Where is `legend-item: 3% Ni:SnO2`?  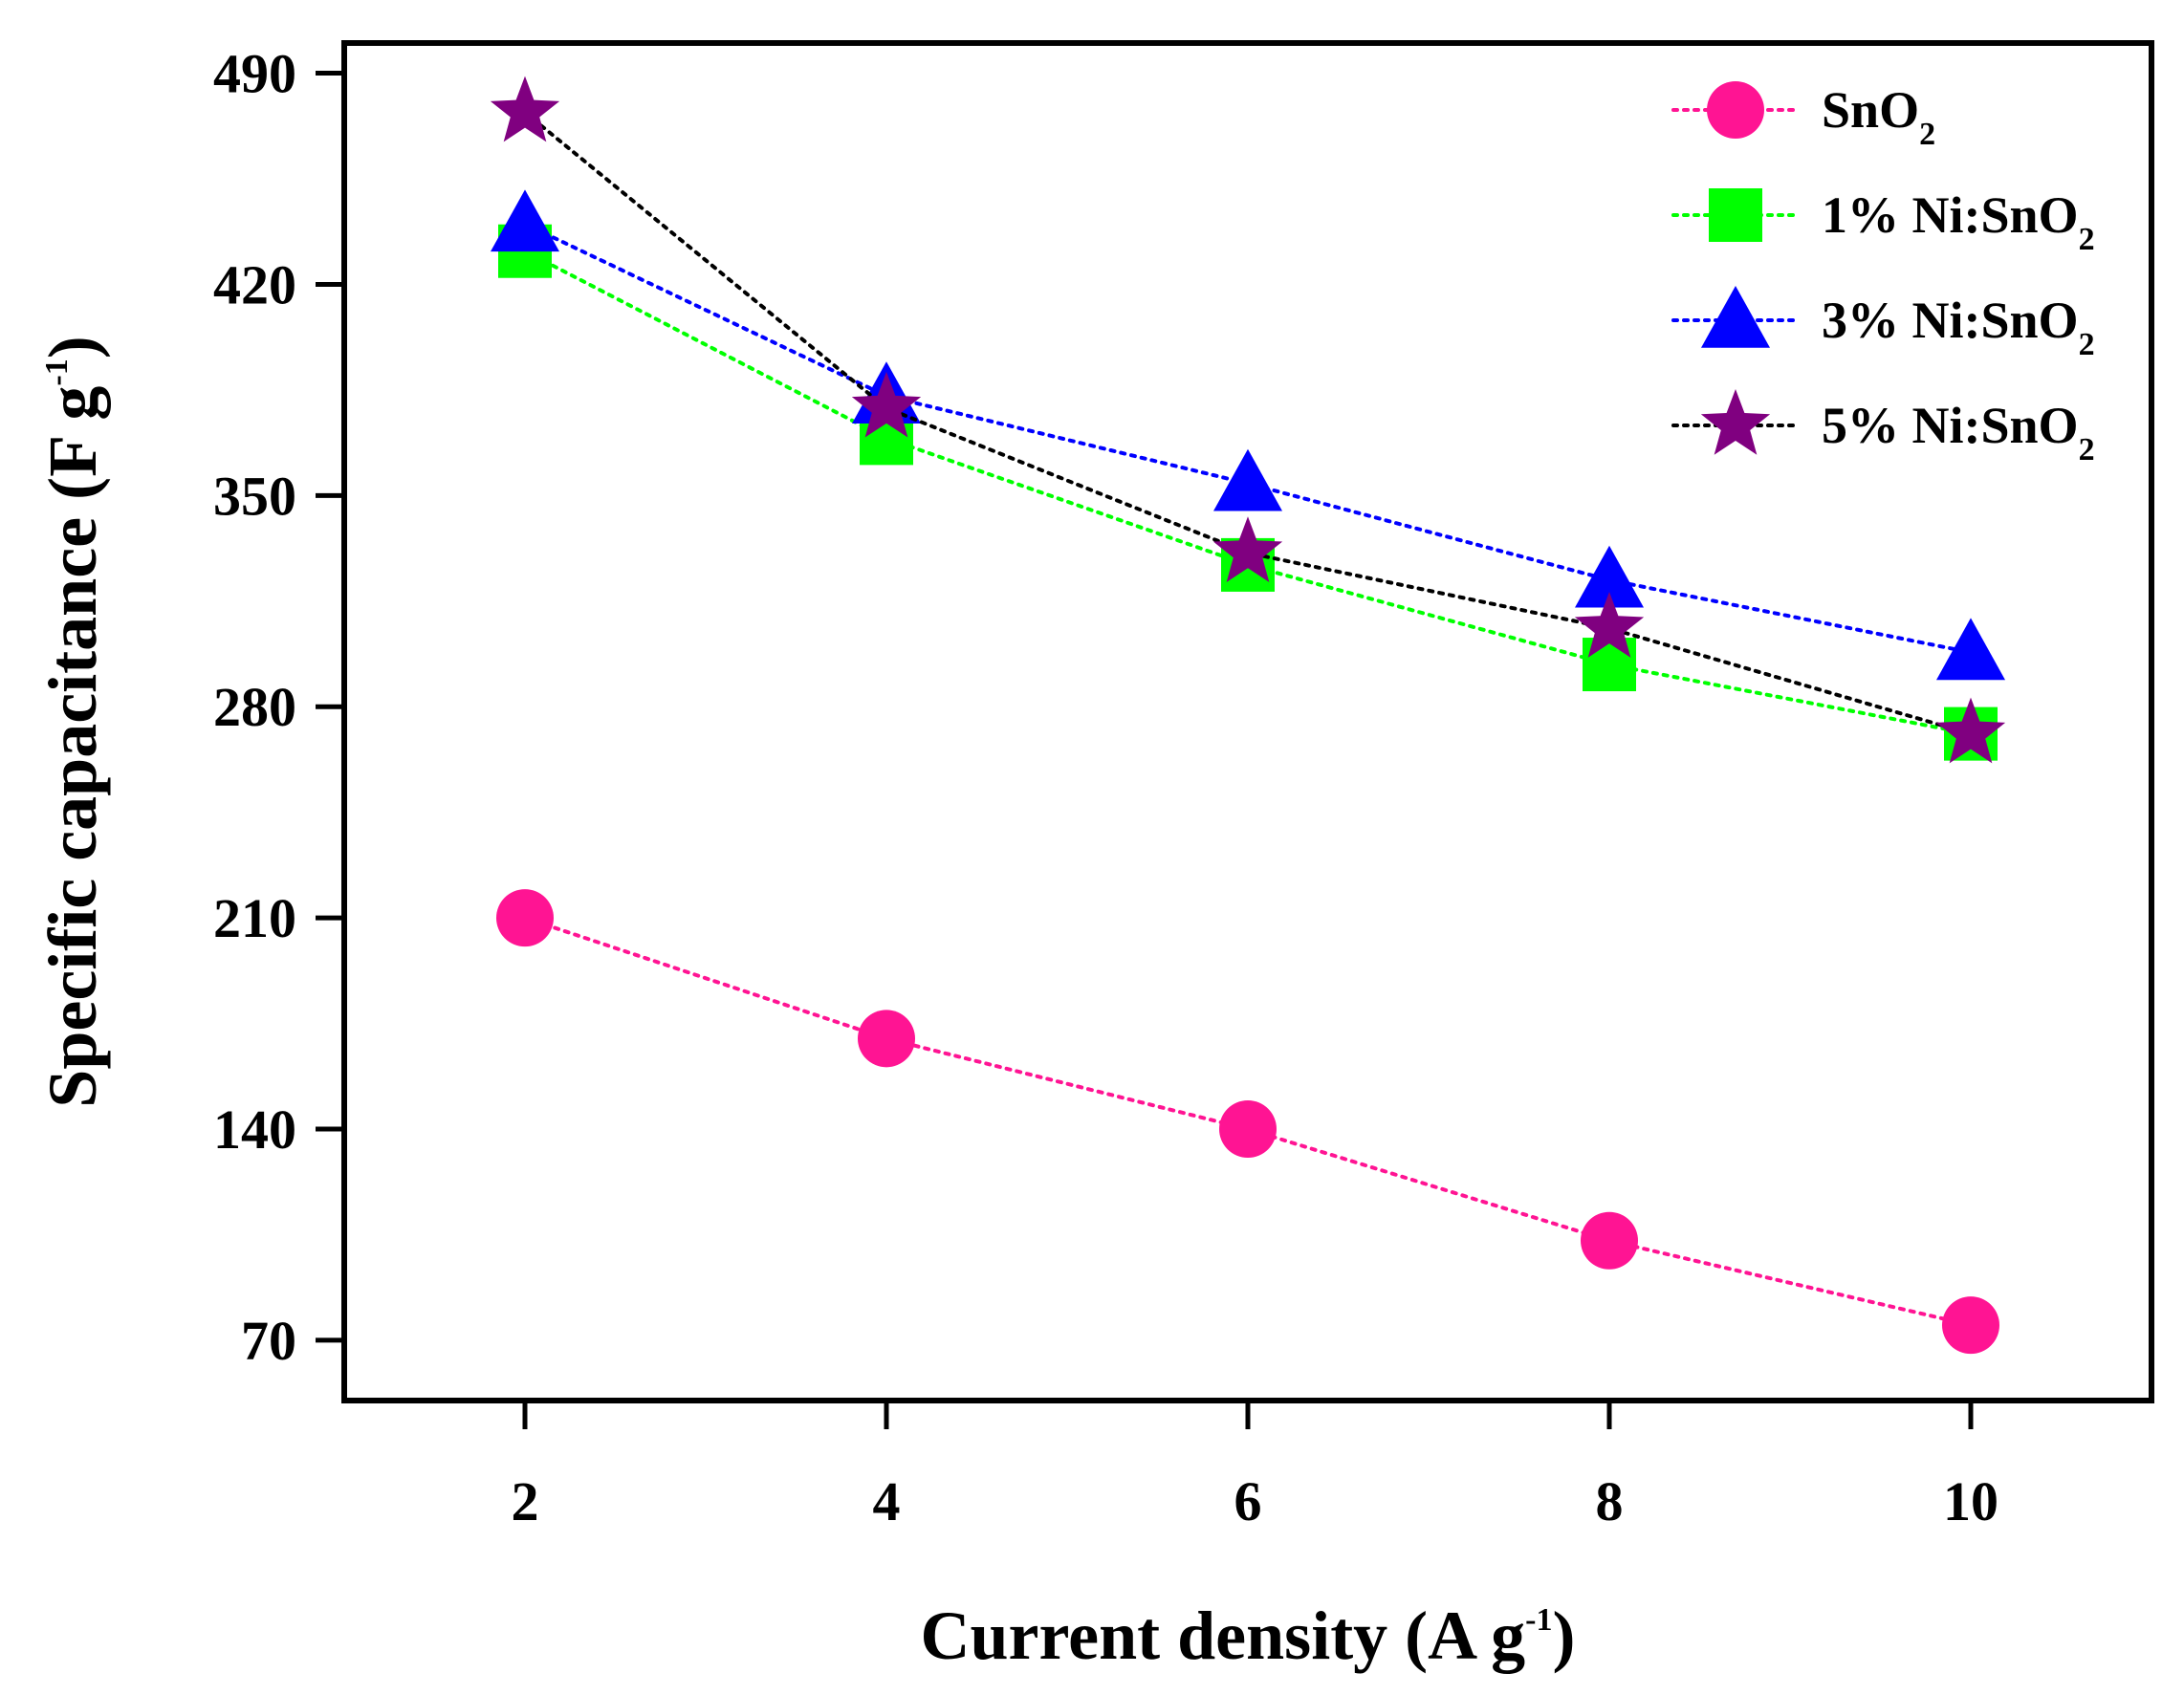
legend-item: 3% Ni:SnO2 is located at coordinates (1883, 324).